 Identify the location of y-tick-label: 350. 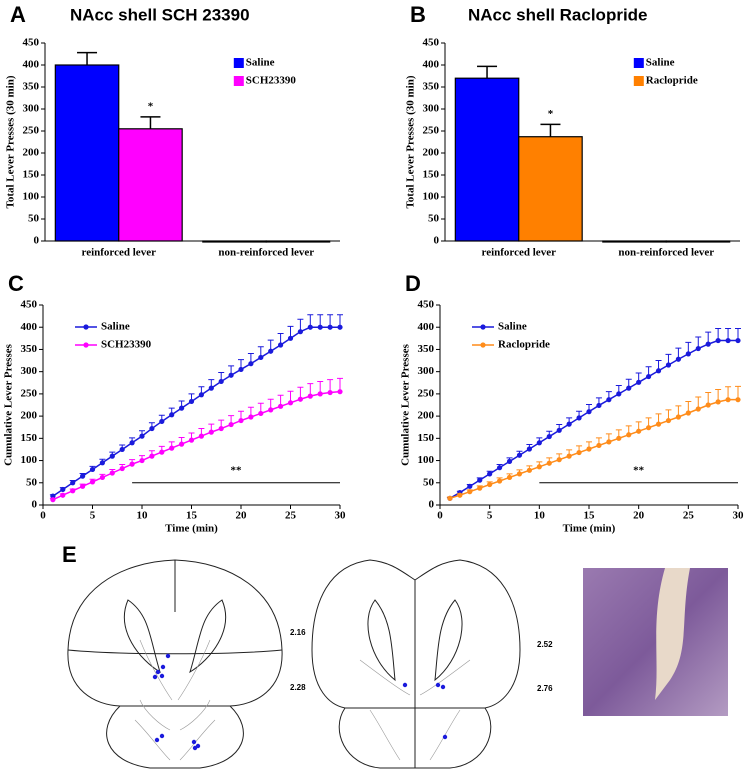
(31, 87).